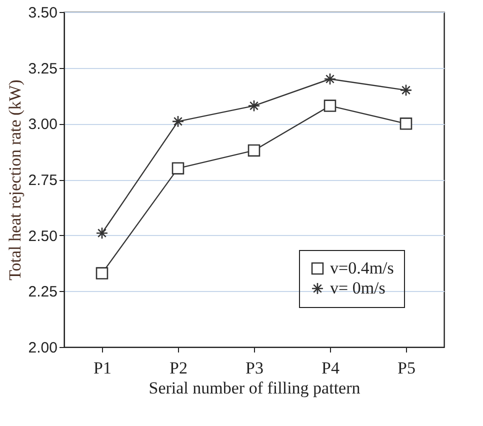 The height and width of the screenshot is (426, 483). I want to click on legend-label: v=0.4m/s, so click(362, 268).